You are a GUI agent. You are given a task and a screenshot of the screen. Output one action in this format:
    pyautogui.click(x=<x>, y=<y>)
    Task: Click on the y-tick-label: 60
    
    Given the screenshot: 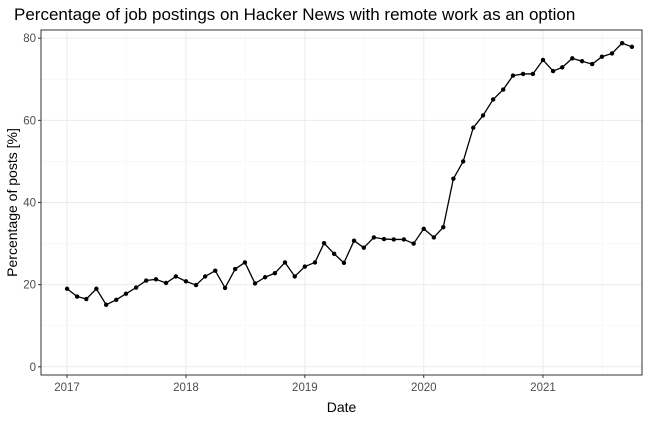 What is the action you would take?
    pyautogui.click(x=29, y=121)
    